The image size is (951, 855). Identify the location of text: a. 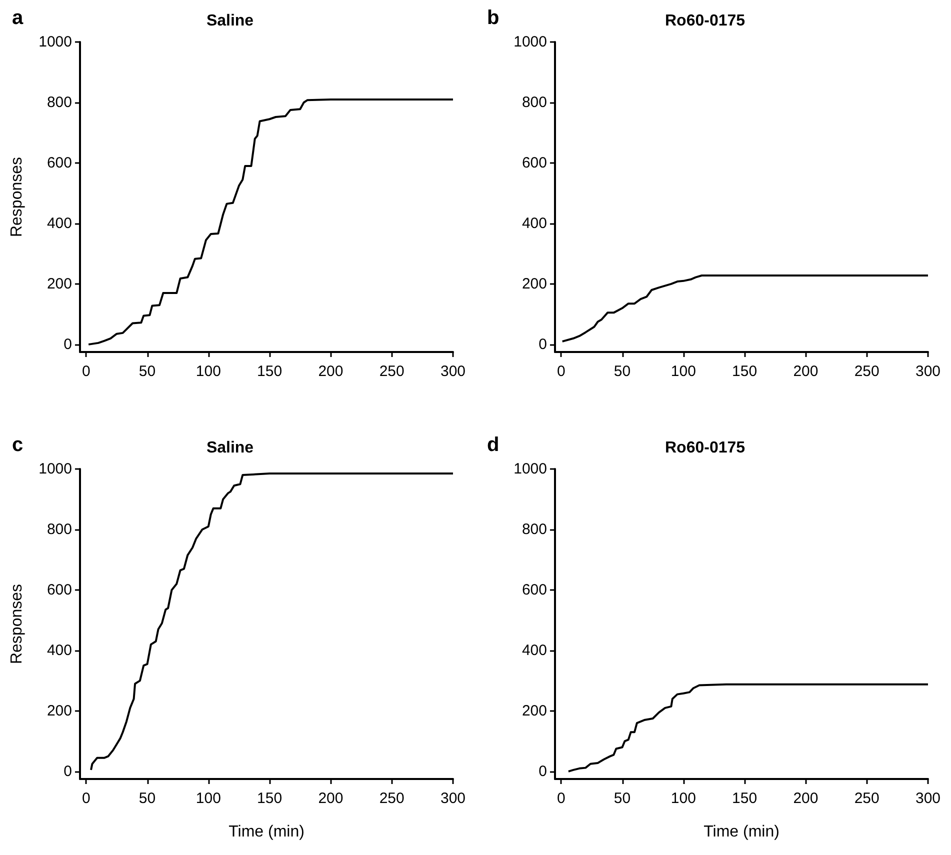
(18, 18).